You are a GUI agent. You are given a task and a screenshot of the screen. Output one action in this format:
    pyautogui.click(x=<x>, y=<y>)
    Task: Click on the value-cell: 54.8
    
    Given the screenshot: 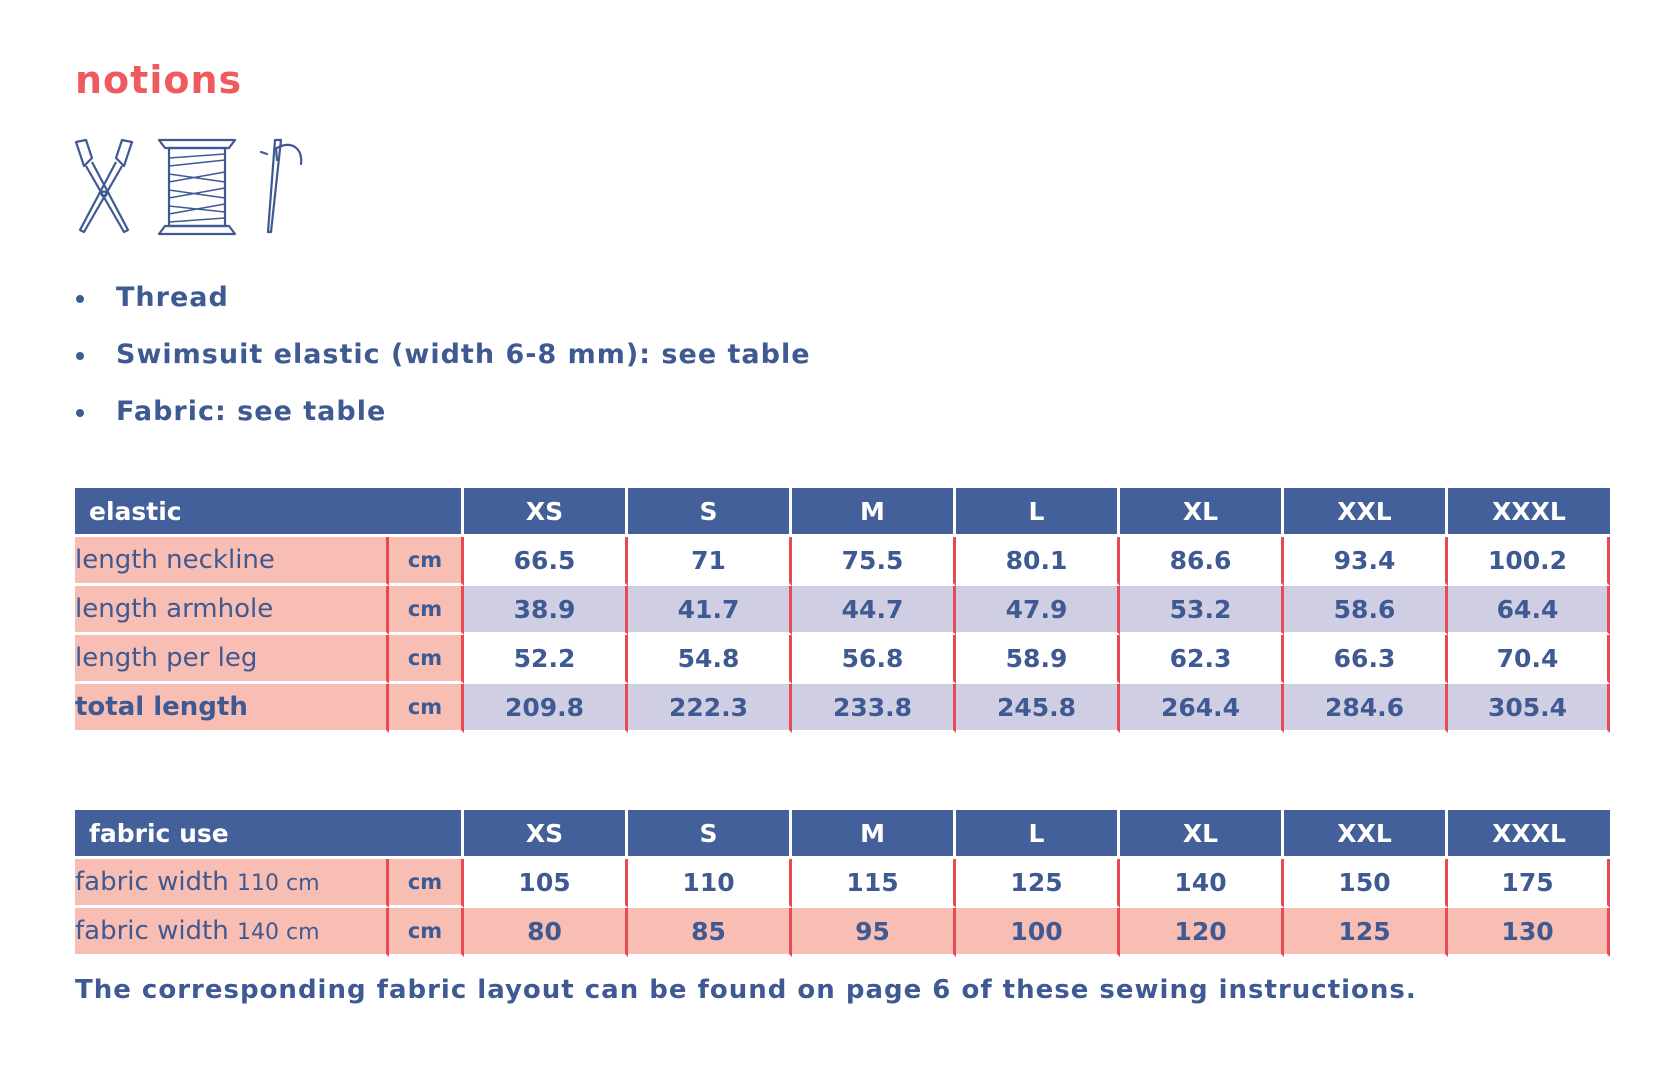 What is the action you would take?
    pyautogui.click(x=710, y=659)
    